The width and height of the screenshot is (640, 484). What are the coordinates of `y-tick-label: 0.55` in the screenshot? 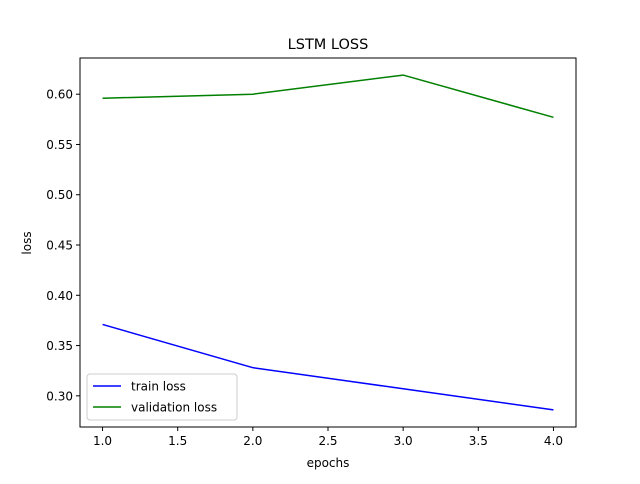 It's located at (59, 145).